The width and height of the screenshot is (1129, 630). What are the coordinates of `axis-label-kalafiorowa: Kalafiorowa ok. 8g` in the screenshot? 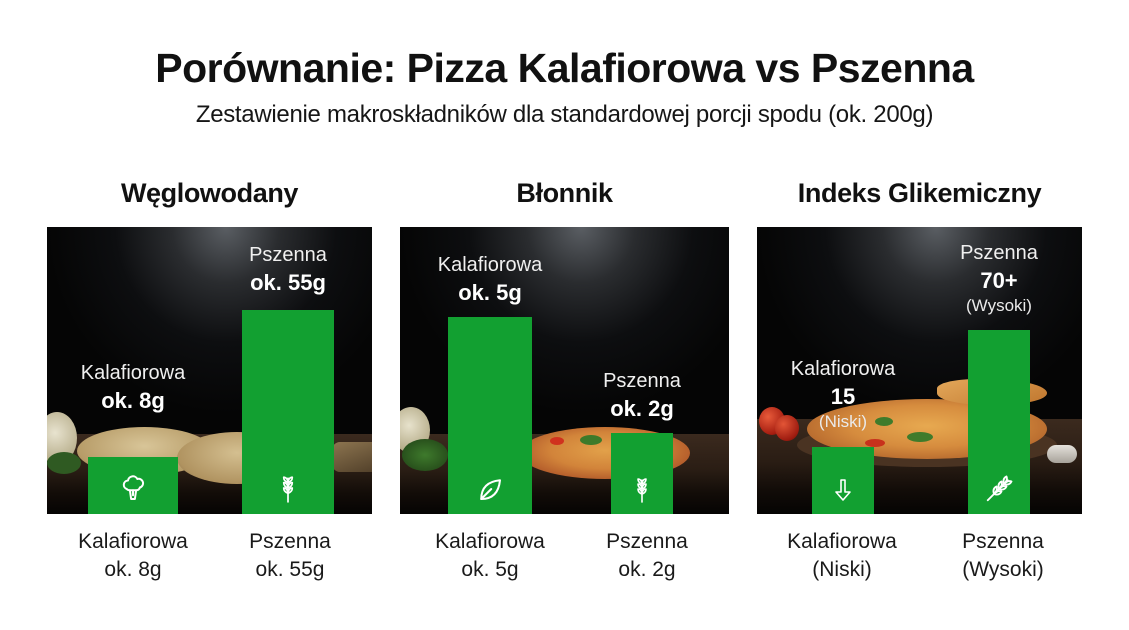 It's located at (133, 556).